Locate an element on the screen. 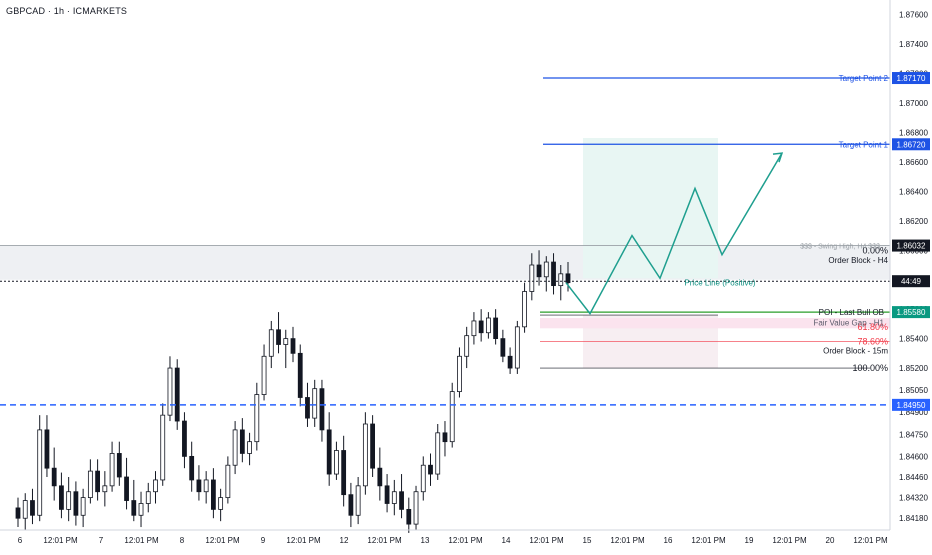 The width and height of the screenshot is (932, 555). price-badge-bg is located at coordinates (911, 312).